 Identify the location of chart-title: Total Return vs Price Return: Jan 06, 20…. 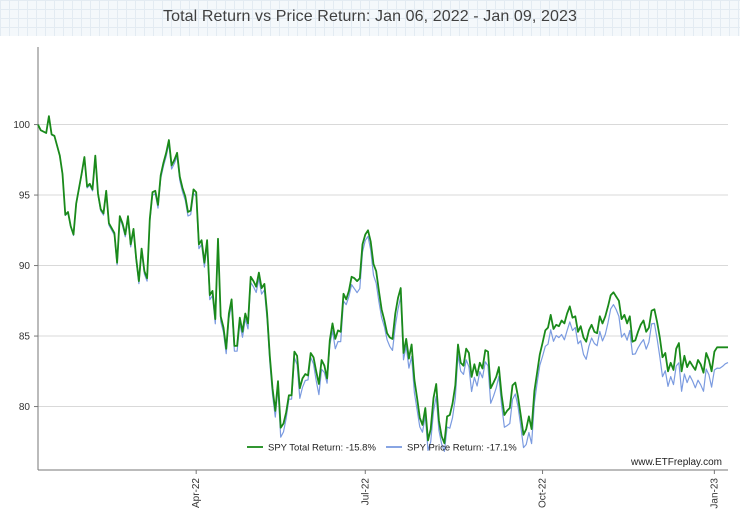
(370, 16).